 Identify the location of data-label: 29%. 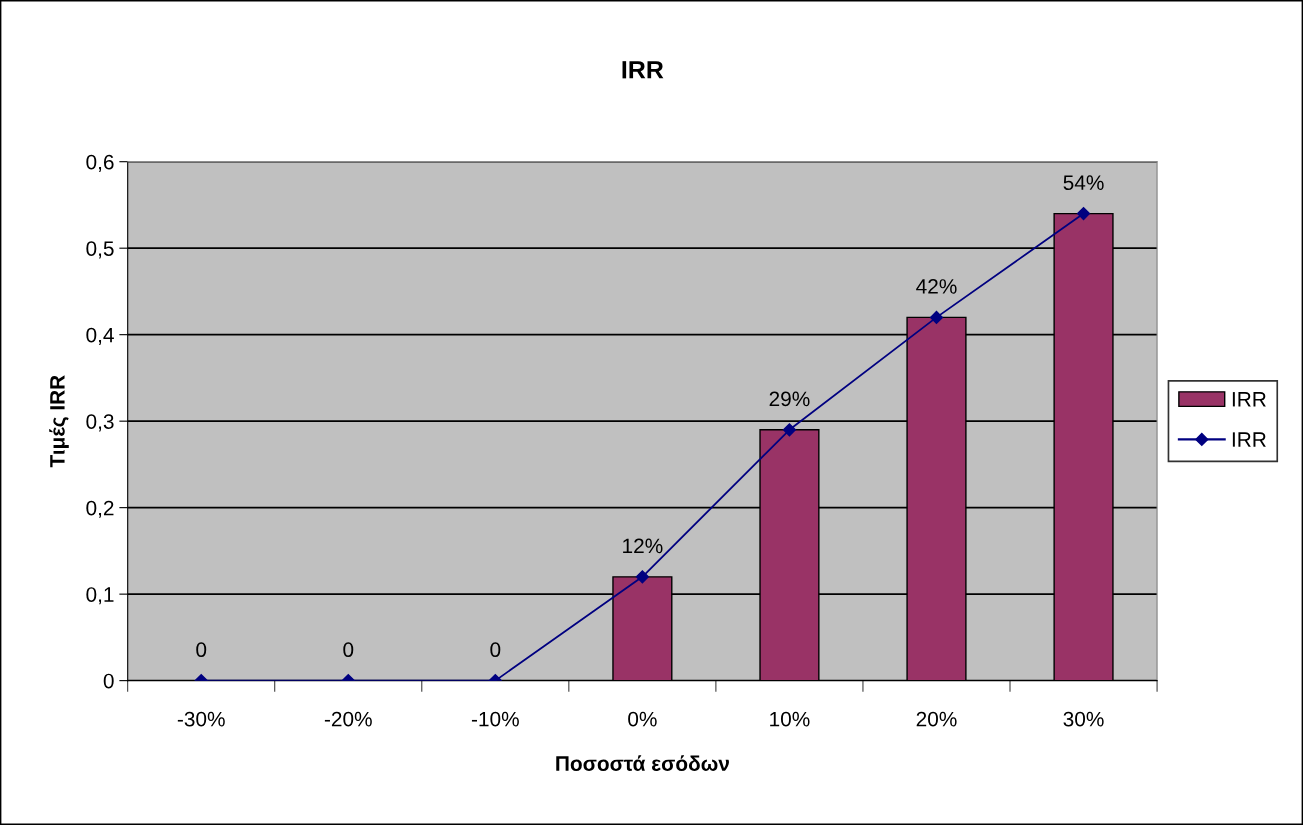
(789, 399).